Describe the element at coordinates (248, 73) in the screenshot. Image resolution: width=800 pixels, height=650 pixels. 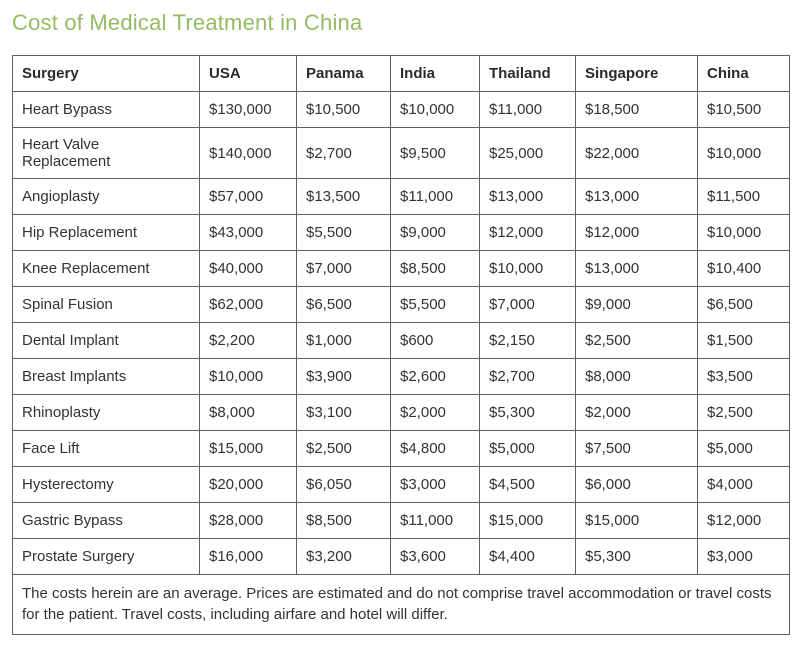
I see `column-header-usa: USA` at that location.